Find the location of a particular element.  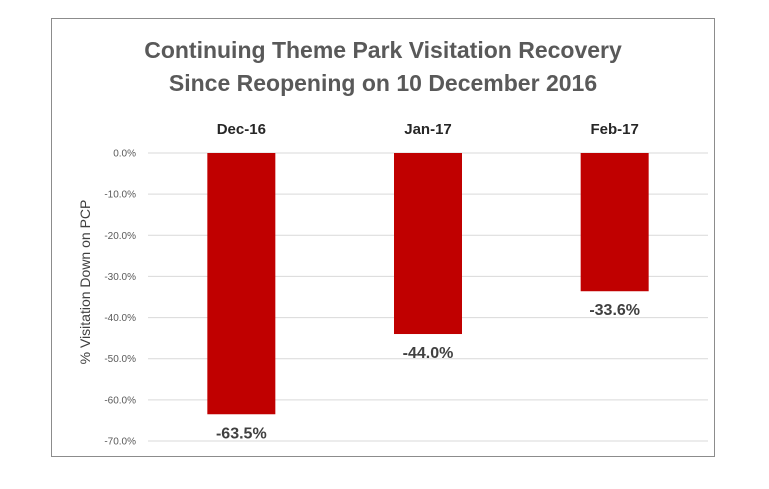

data-label: -44.0% is located at coordinates (428, 353).